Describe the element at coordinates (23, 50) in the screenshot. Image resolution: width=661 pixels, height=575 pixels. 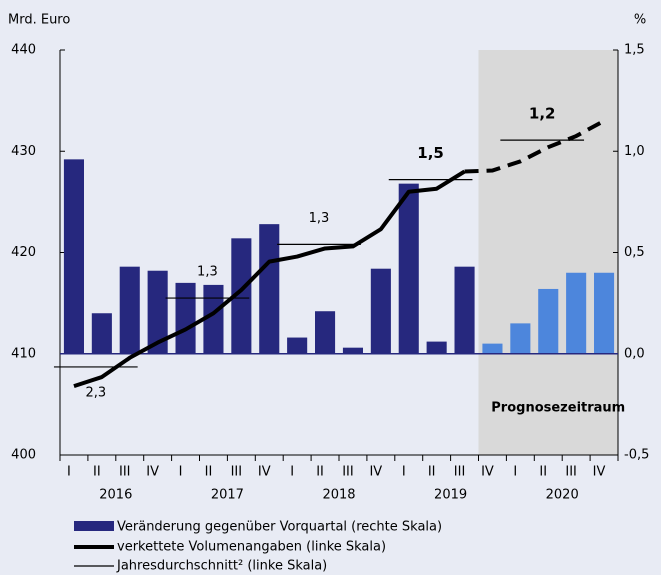
I see `y-tick-label: 440` at that location.